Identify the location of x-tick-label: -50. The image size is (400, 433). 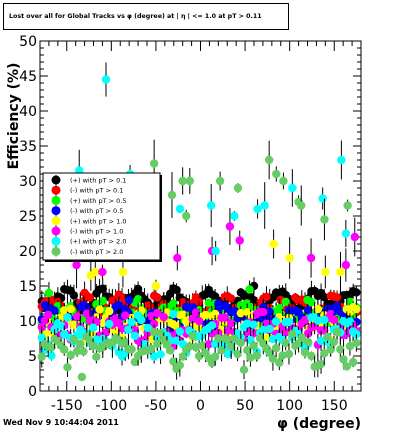
(155, 406).